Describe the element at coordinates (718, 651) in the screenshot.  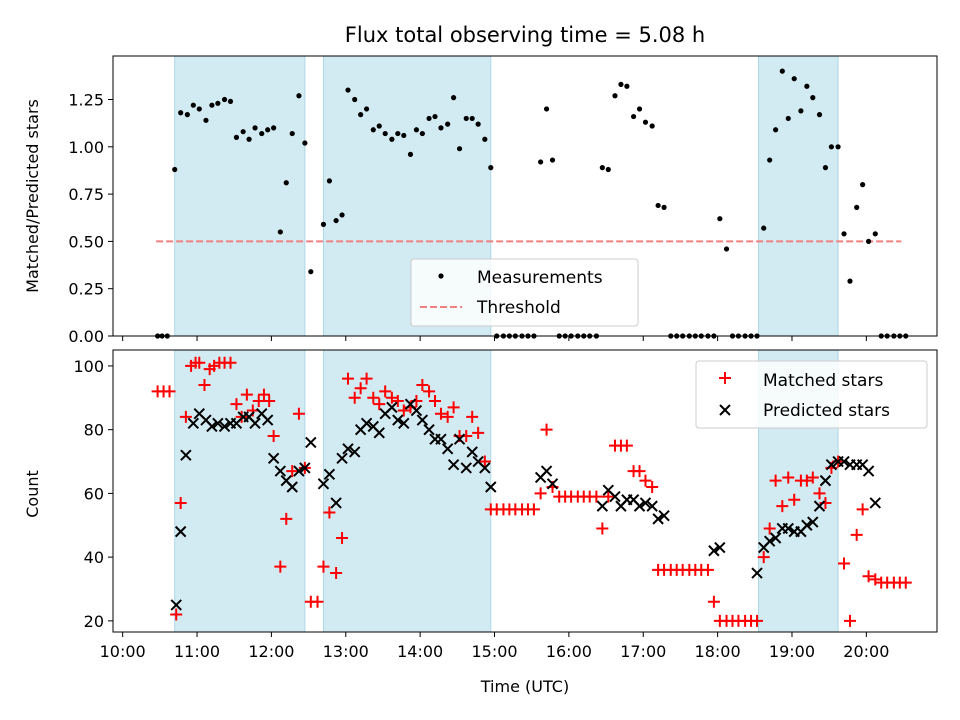
I see `x-tick-label: 18:00` at that location.